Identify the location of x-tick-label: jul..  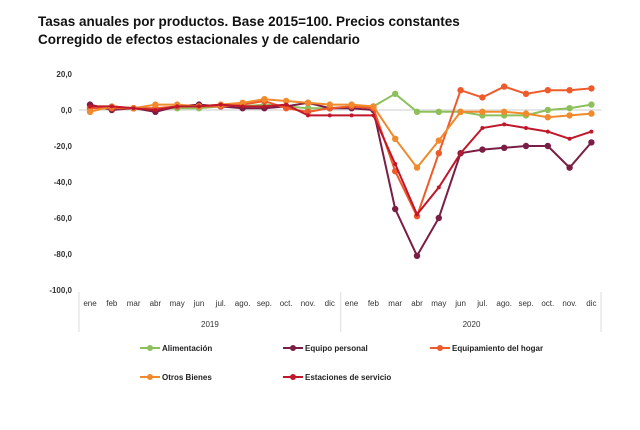
(481, 303).